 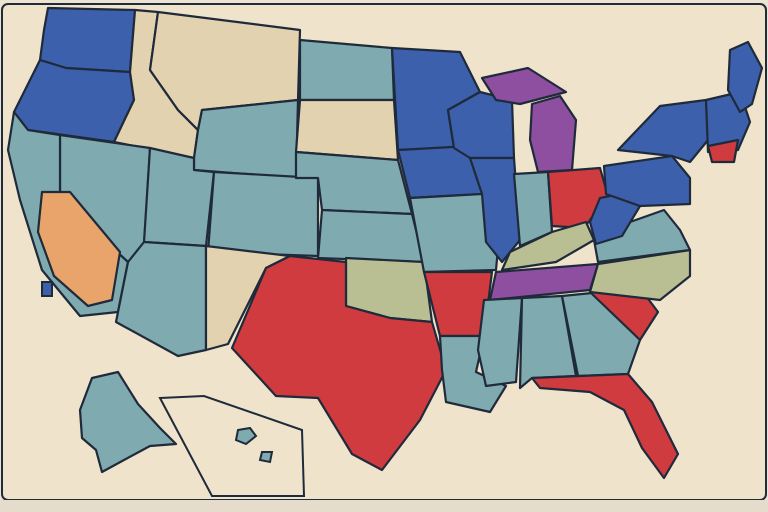 What do you see at coordinates (128, 422) in the screenshot?
I see `state-alaska` at bounding box center [128, 422].